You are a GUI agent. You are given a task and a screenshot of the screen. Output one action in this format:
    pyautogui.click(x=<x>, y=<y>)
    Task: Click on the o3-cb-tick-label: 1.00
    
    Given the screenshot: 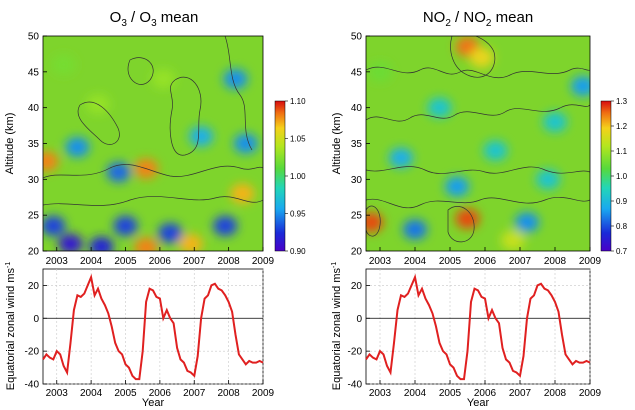 What is the action you would take?
    pyautogui.click(x=298, y=176)
    